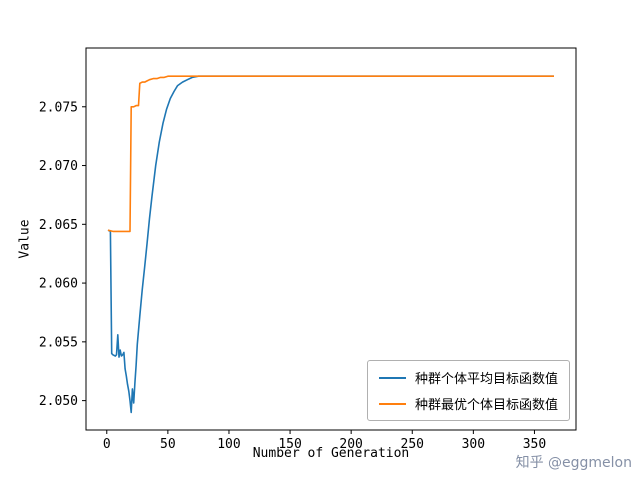  Describe the element at coordinates (228, 444) in the screenshot. I see `x-tick-label: 100` at that location.